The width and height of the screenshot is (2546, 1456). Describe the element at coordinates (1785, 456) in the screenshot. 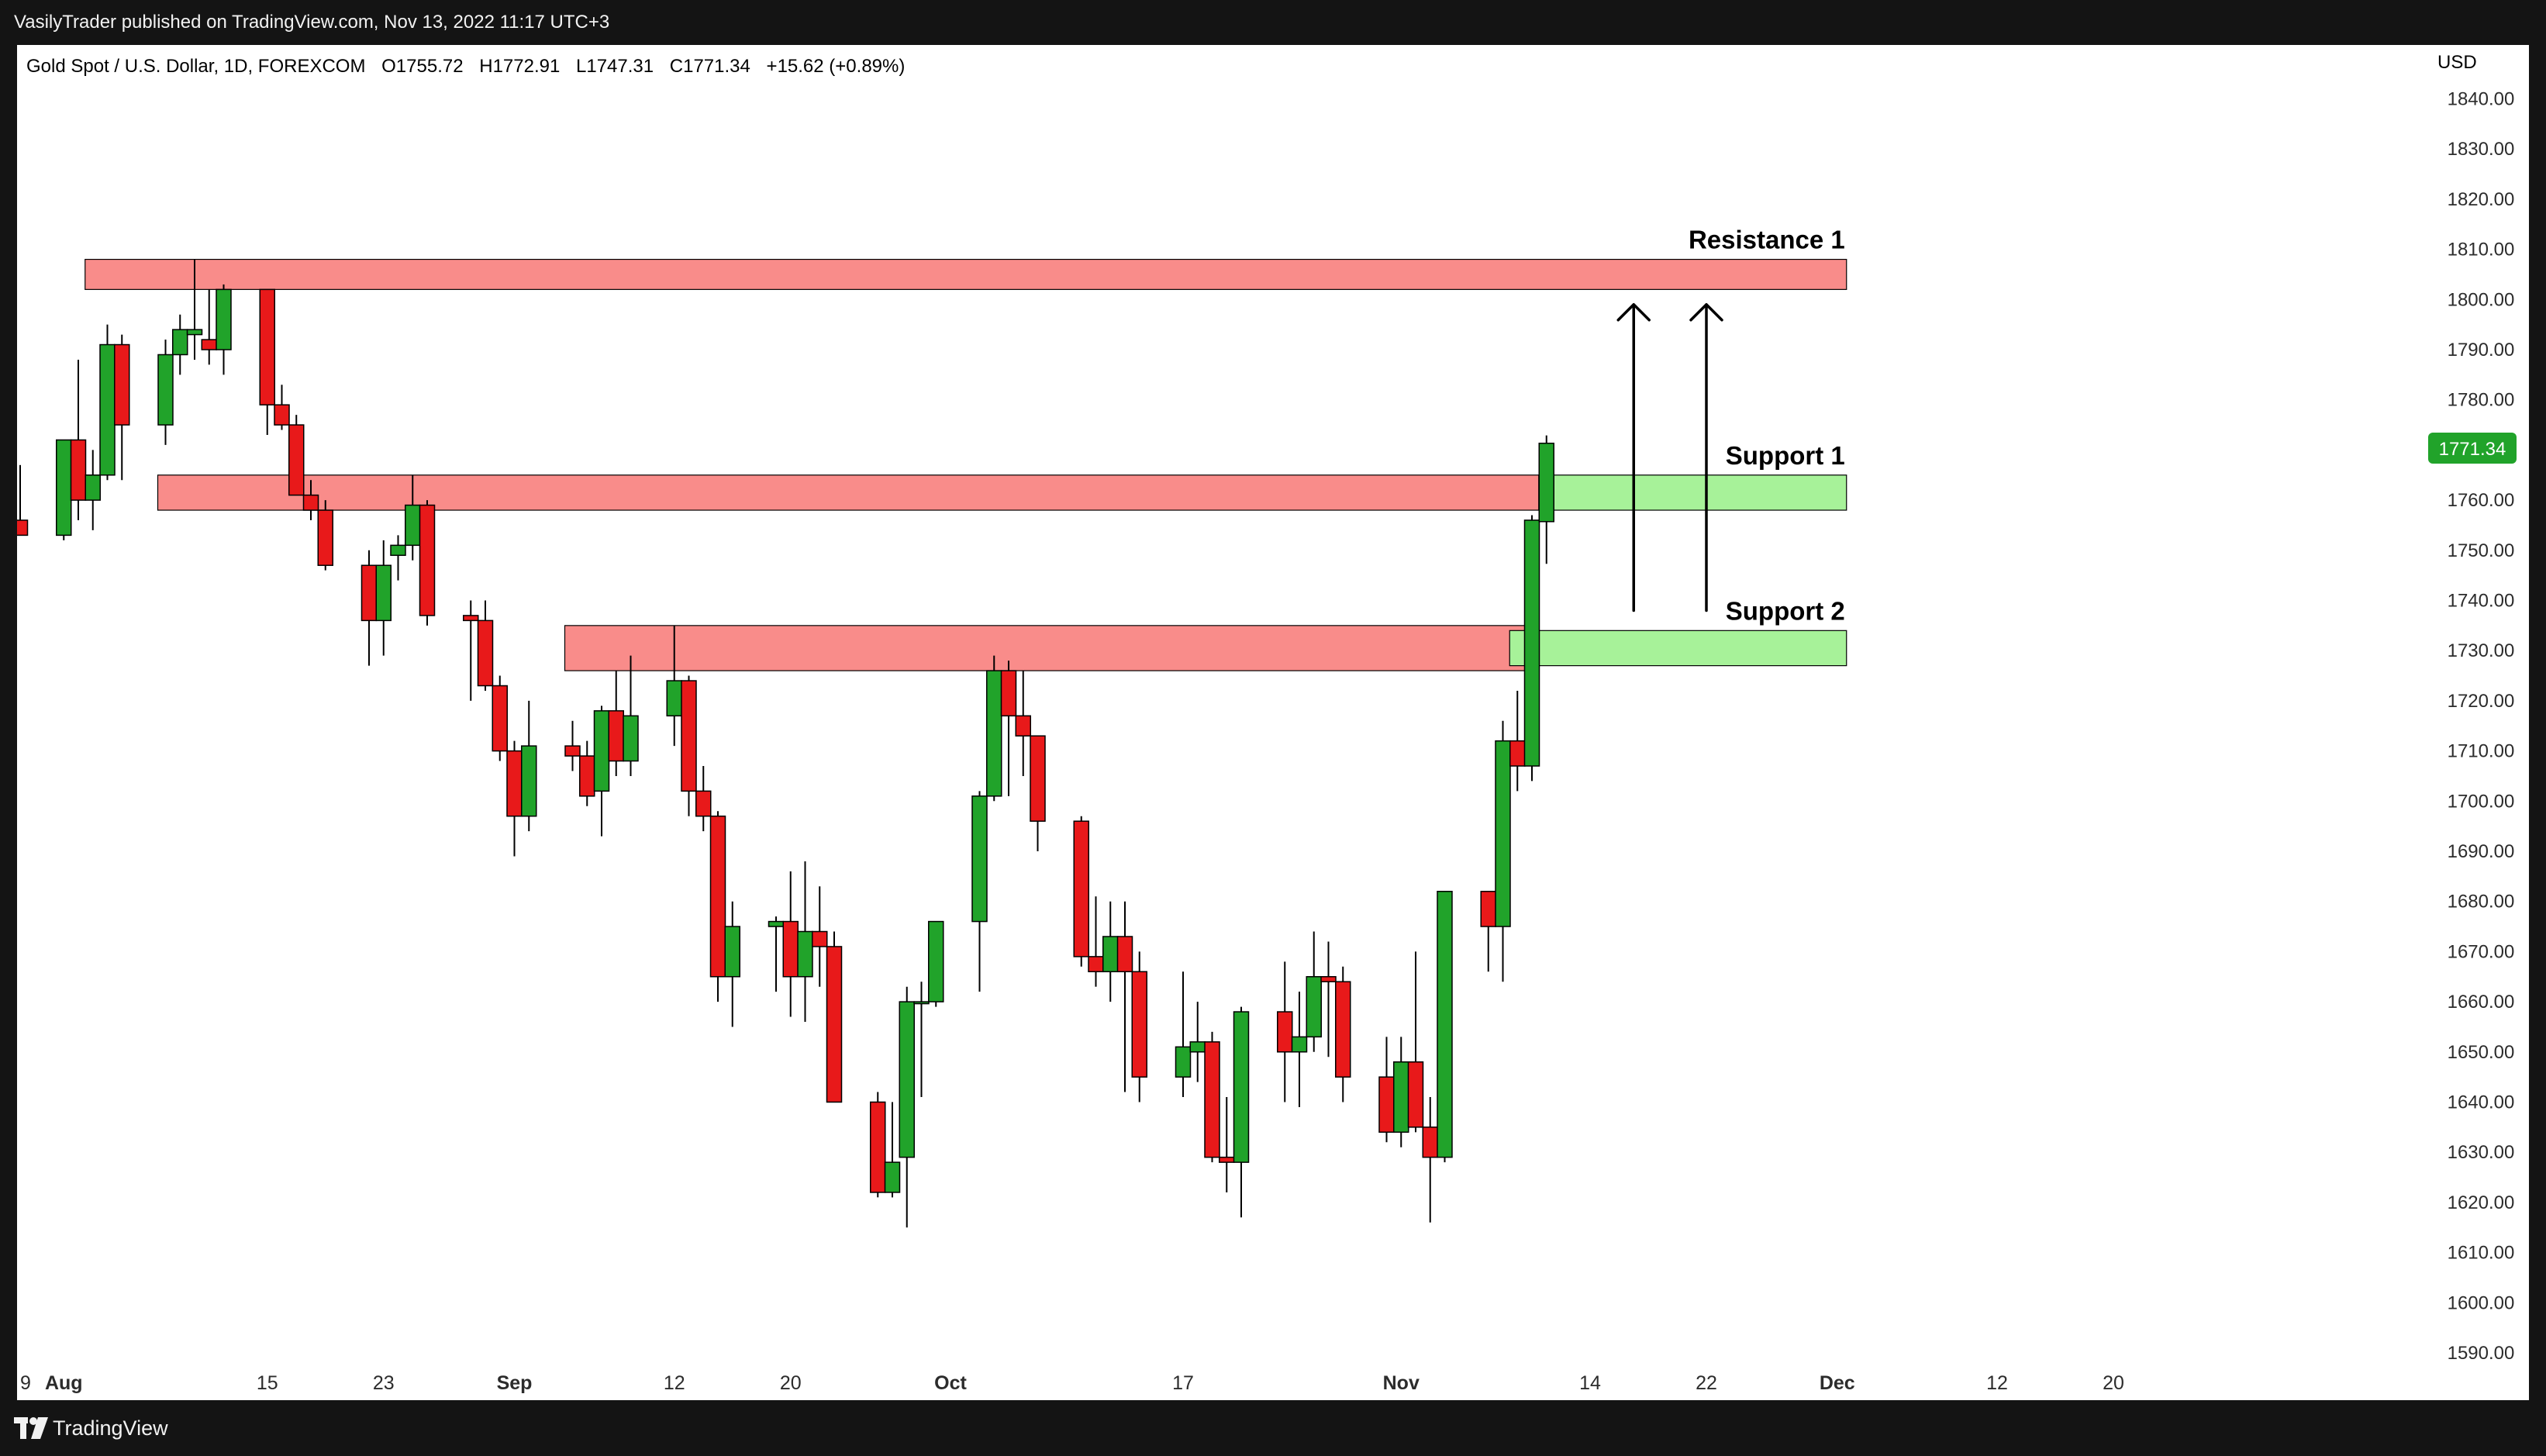

I see `zone-label-2: Support 1` at that location.